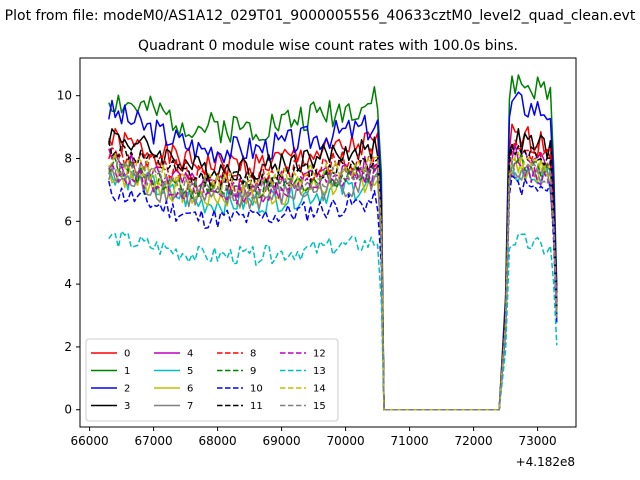  Describe the element at coordinates (127, 354) in the screenshot. I see `legend-label-0: 0` at that location.